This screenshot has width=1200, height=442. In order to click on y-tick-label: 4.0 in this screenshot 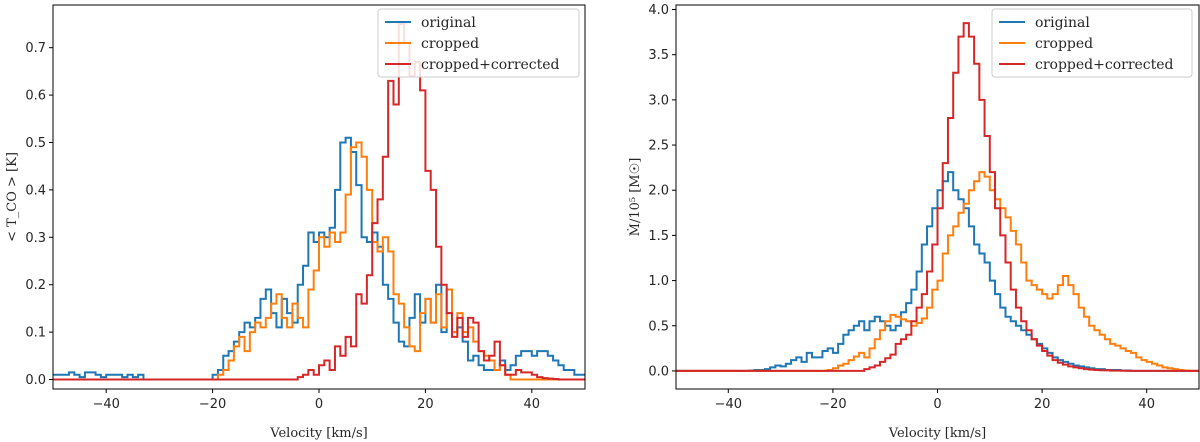, I will do `click(658, 10)`.